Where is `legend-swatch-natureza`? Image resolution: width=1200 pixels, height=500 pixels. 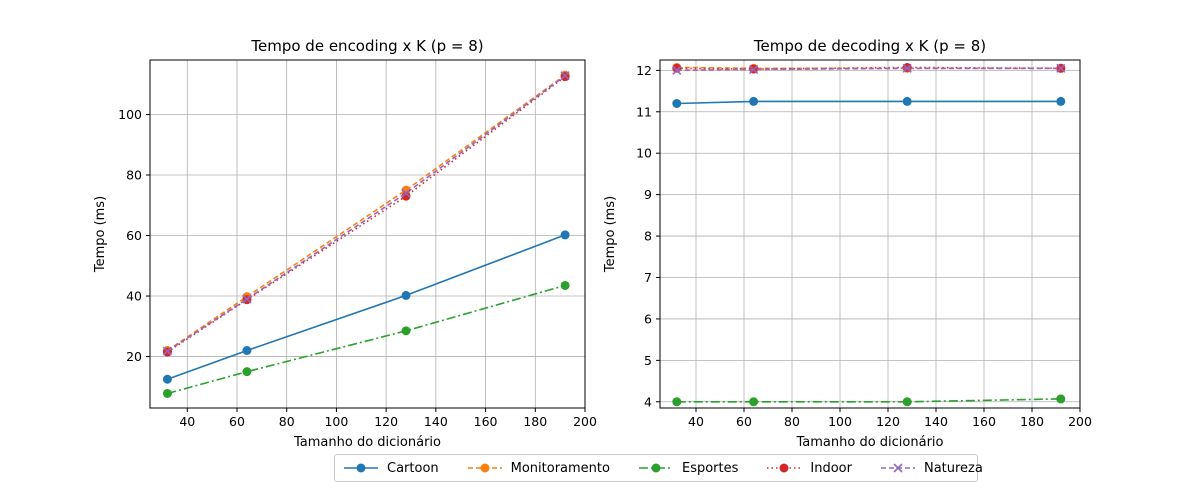
legend-swatch-natureza is located at coordinates (897, 468).